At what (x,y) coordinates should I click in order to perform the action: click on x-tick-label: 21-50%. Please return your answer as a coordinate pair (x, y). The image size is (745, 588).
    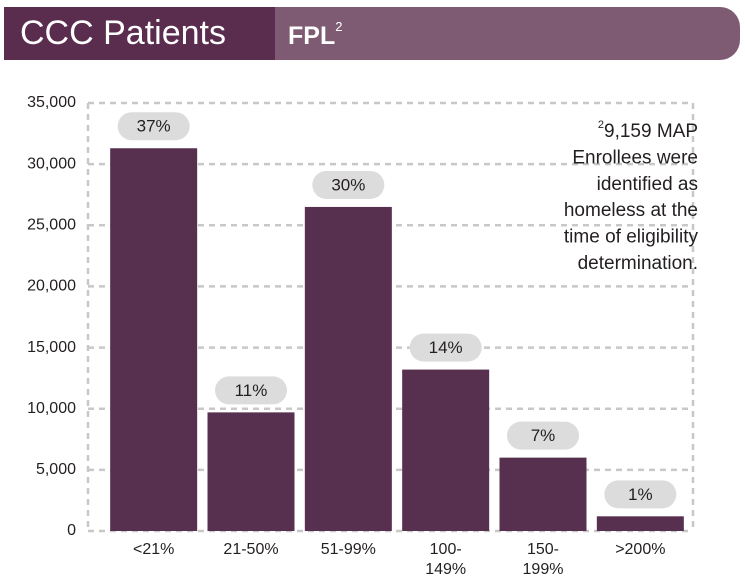
    Looking at the image, I should click on (250, 549).